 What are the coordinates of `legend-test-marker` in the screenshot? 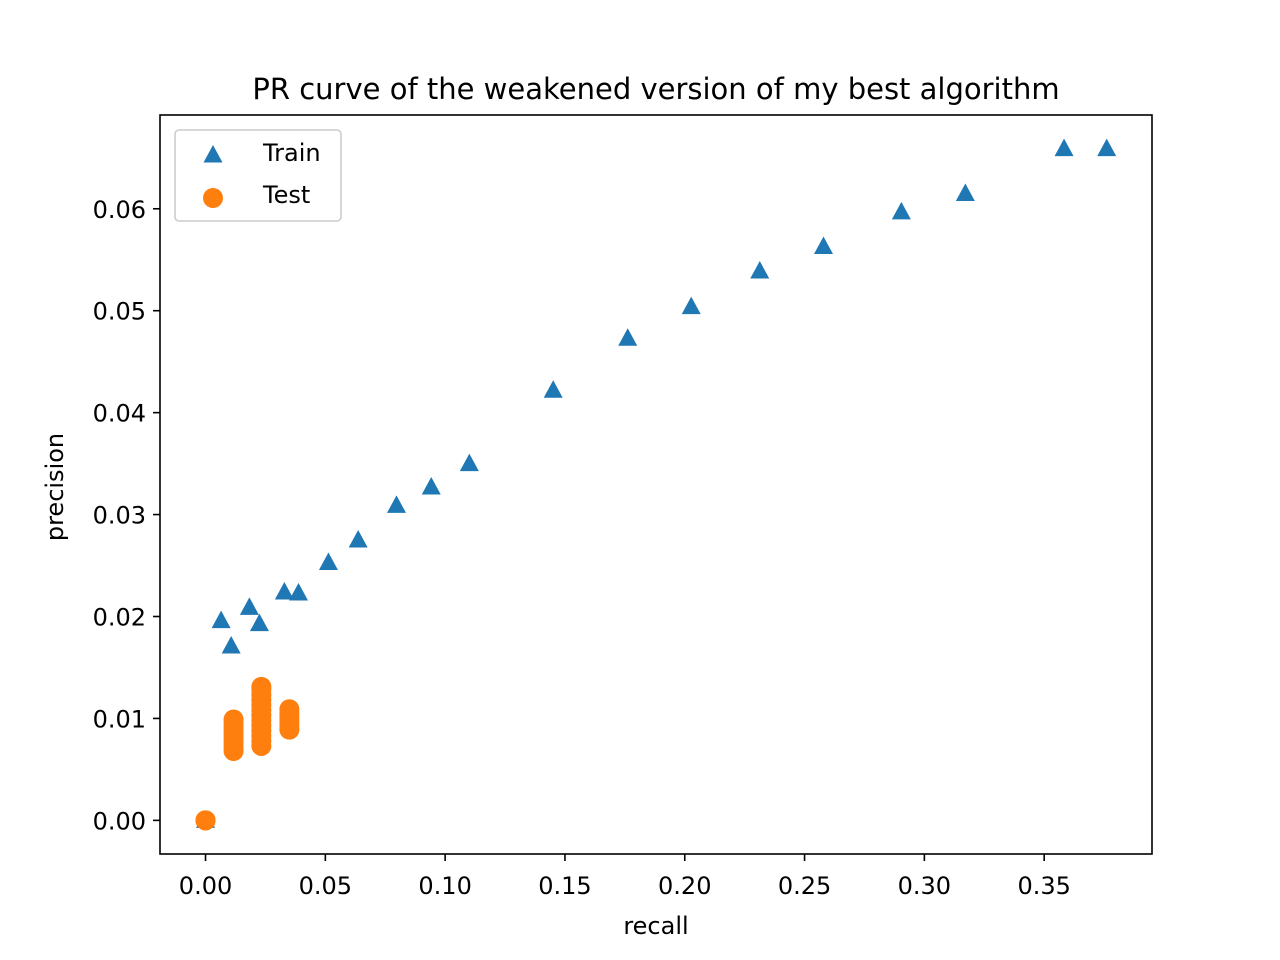 It's located at (213, 198).